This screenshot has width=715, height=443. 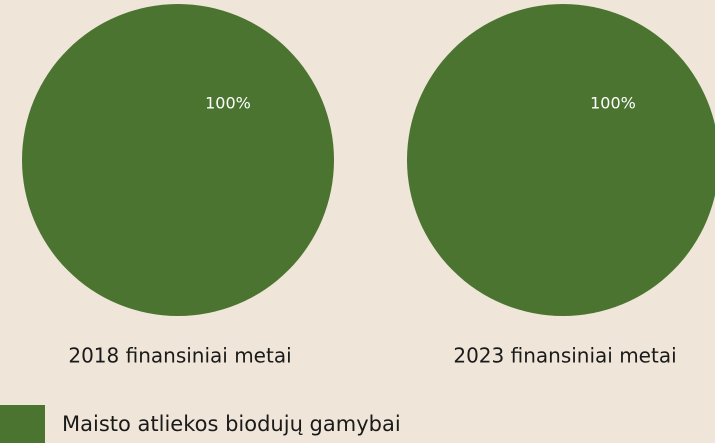 What do you see at coordinates (22, 424) in the screenshot?
I see `legend-swatch` at bounding box center [22, 424].